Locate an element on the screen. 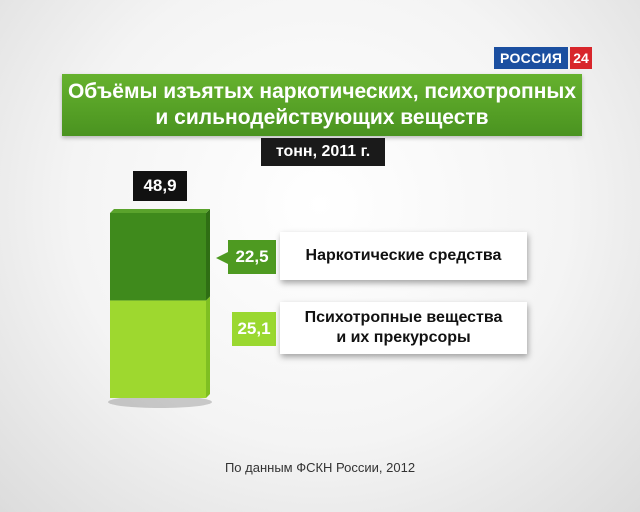  legend-label-psychotropic: Психотропные вещества и их прекурсоры is located at coordinates (403, 328).